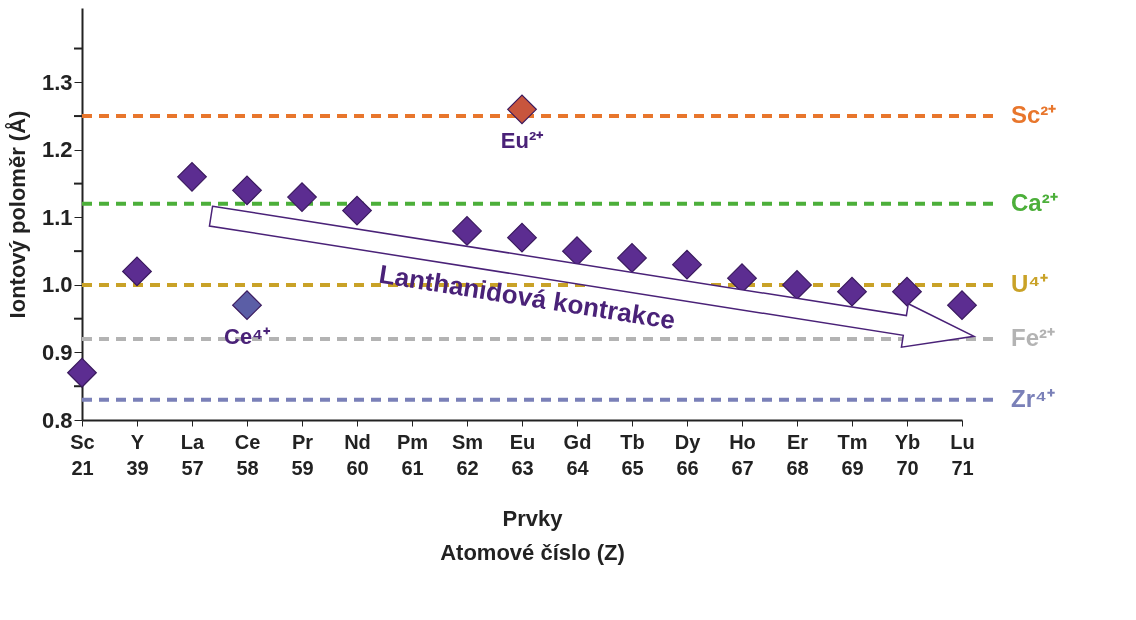 This screenshot has width=1136, height=620. Describe the element at coordinates (907, 454) in the screenshot. I see `x-tick-label: Yb 70` at that location.